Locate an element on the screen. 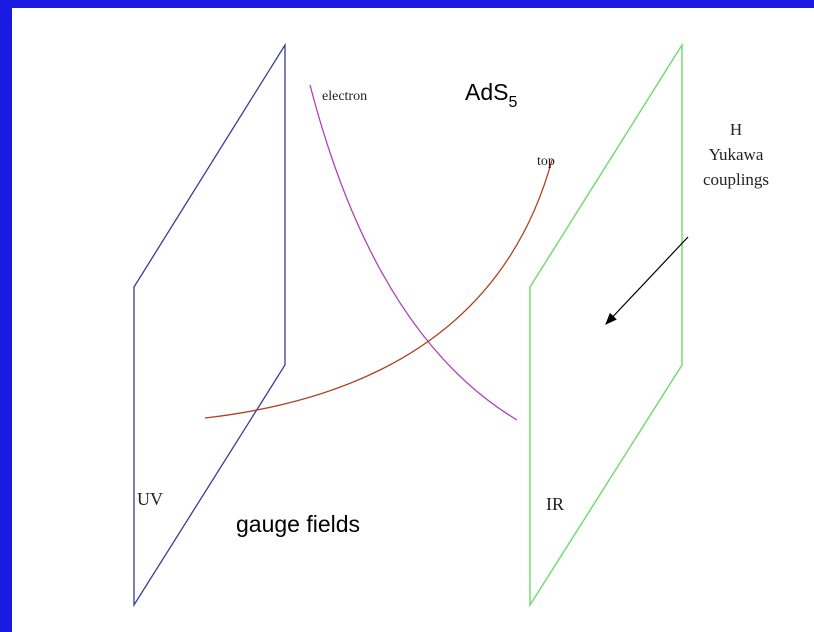  ads-label: AdS5 is located at coordinates (491, 95).